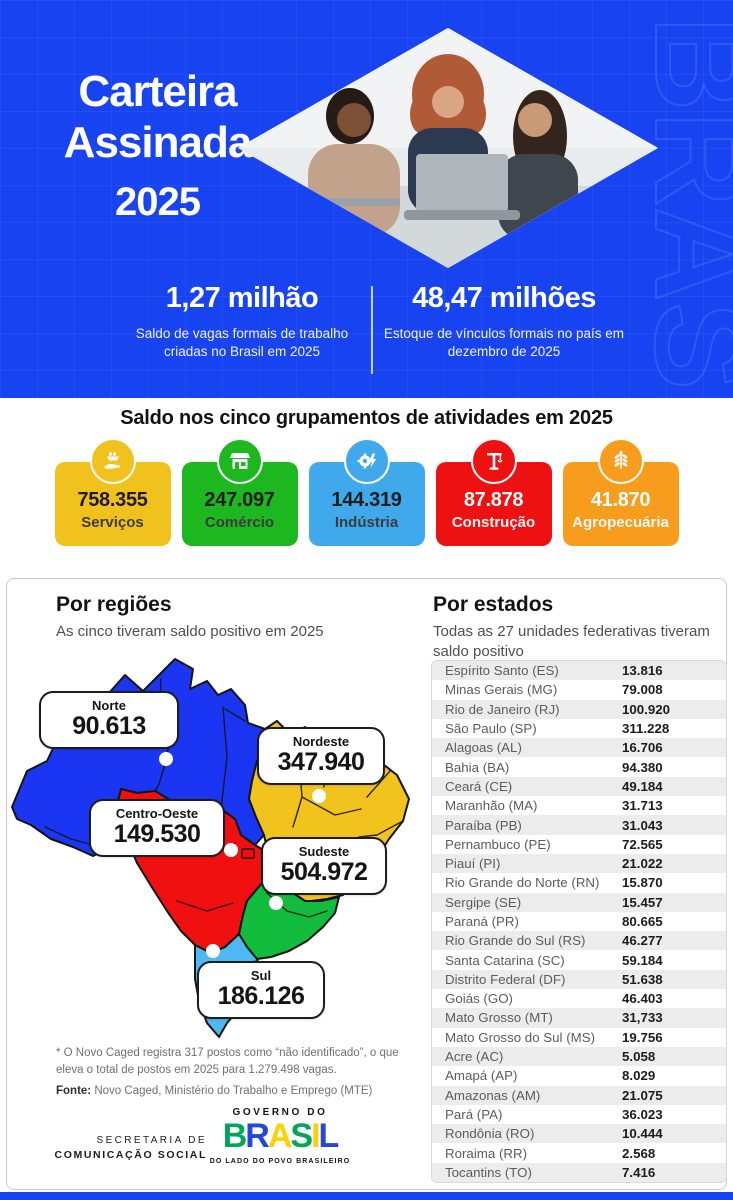 This screenshot has width=733, height=1200. Describe the element at coordinates (642, 748) in the screenshot. I see `state-value: 16.706` at that location.